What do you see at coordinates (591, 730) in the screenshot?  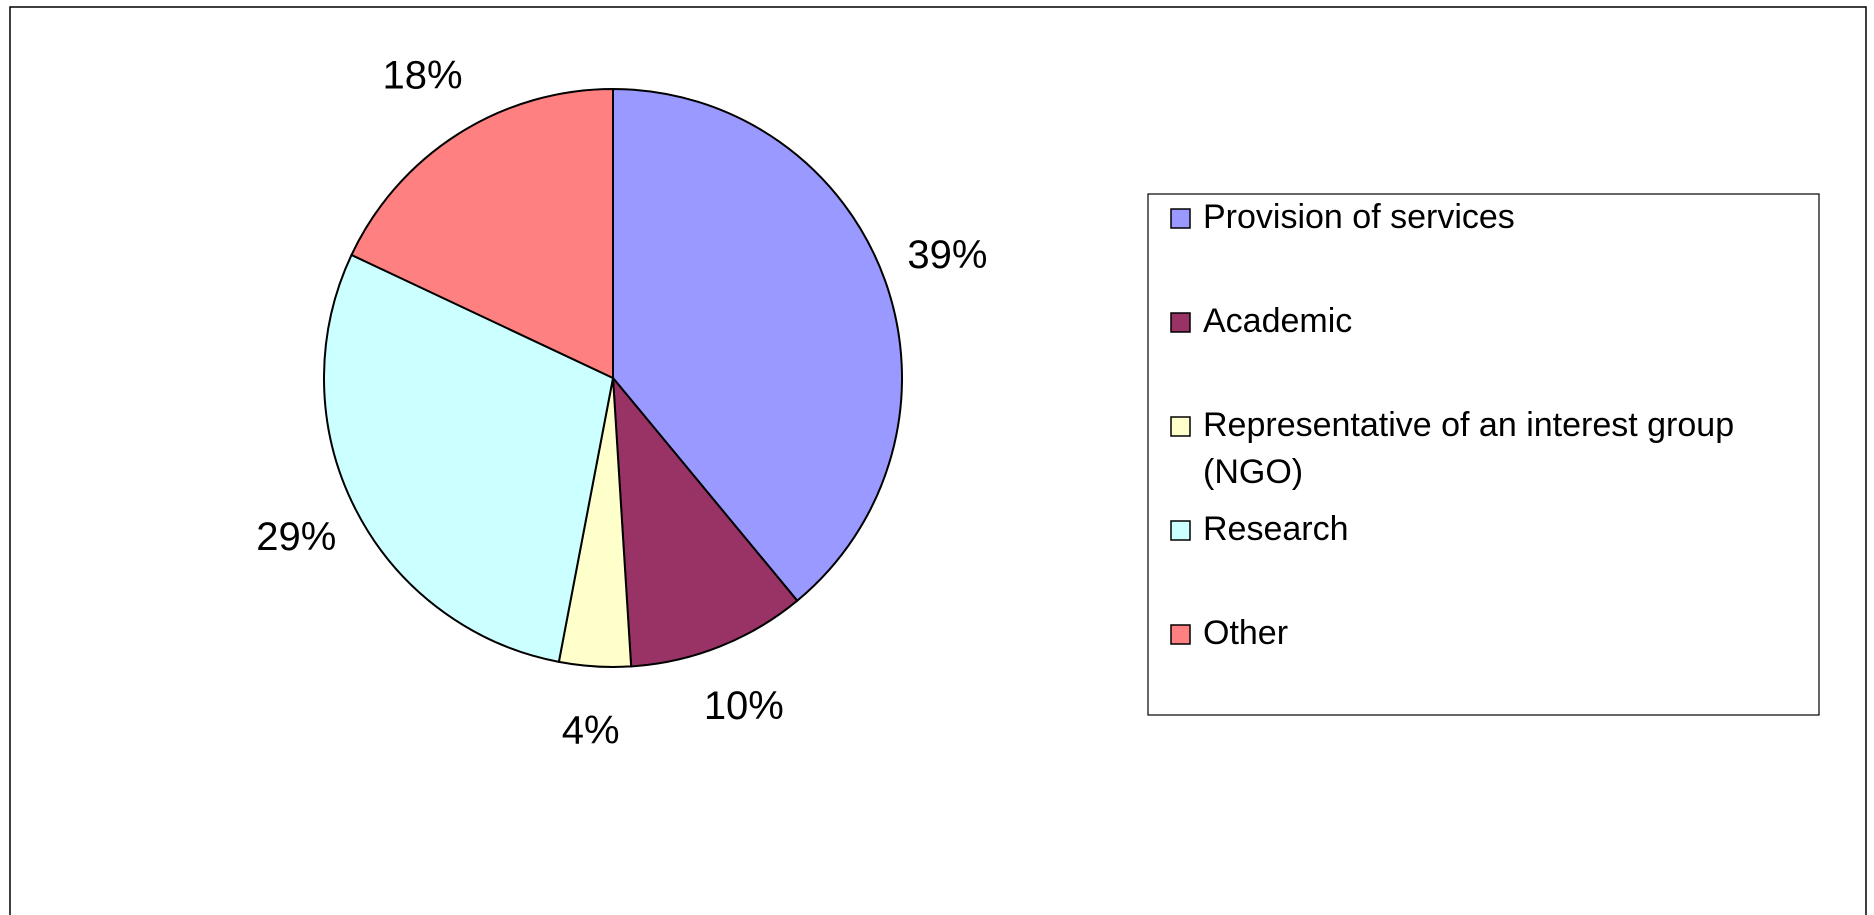 I see `slice-label: 4%` at bounding box center [591, 730].